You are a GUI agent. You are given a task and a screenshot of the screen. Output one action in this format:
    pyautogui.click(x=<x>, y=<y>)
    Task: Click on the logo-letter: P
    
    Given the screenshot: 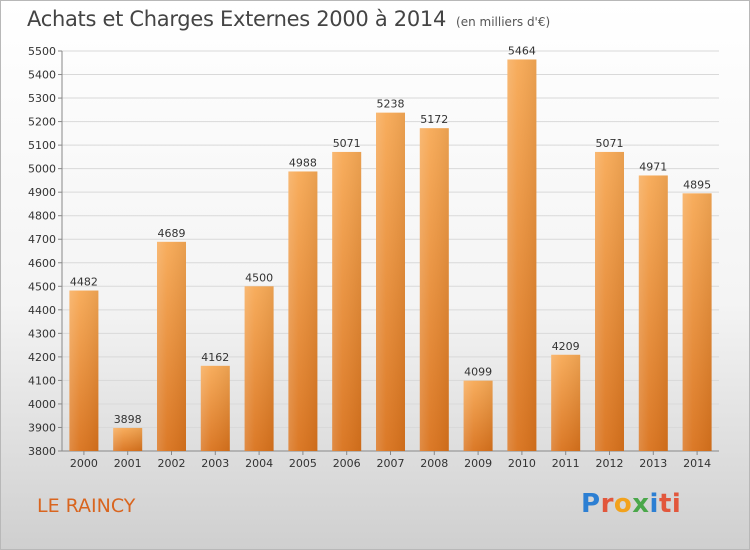 What is the action you would take?
    pyautogui.click(x=591, y=504)
    